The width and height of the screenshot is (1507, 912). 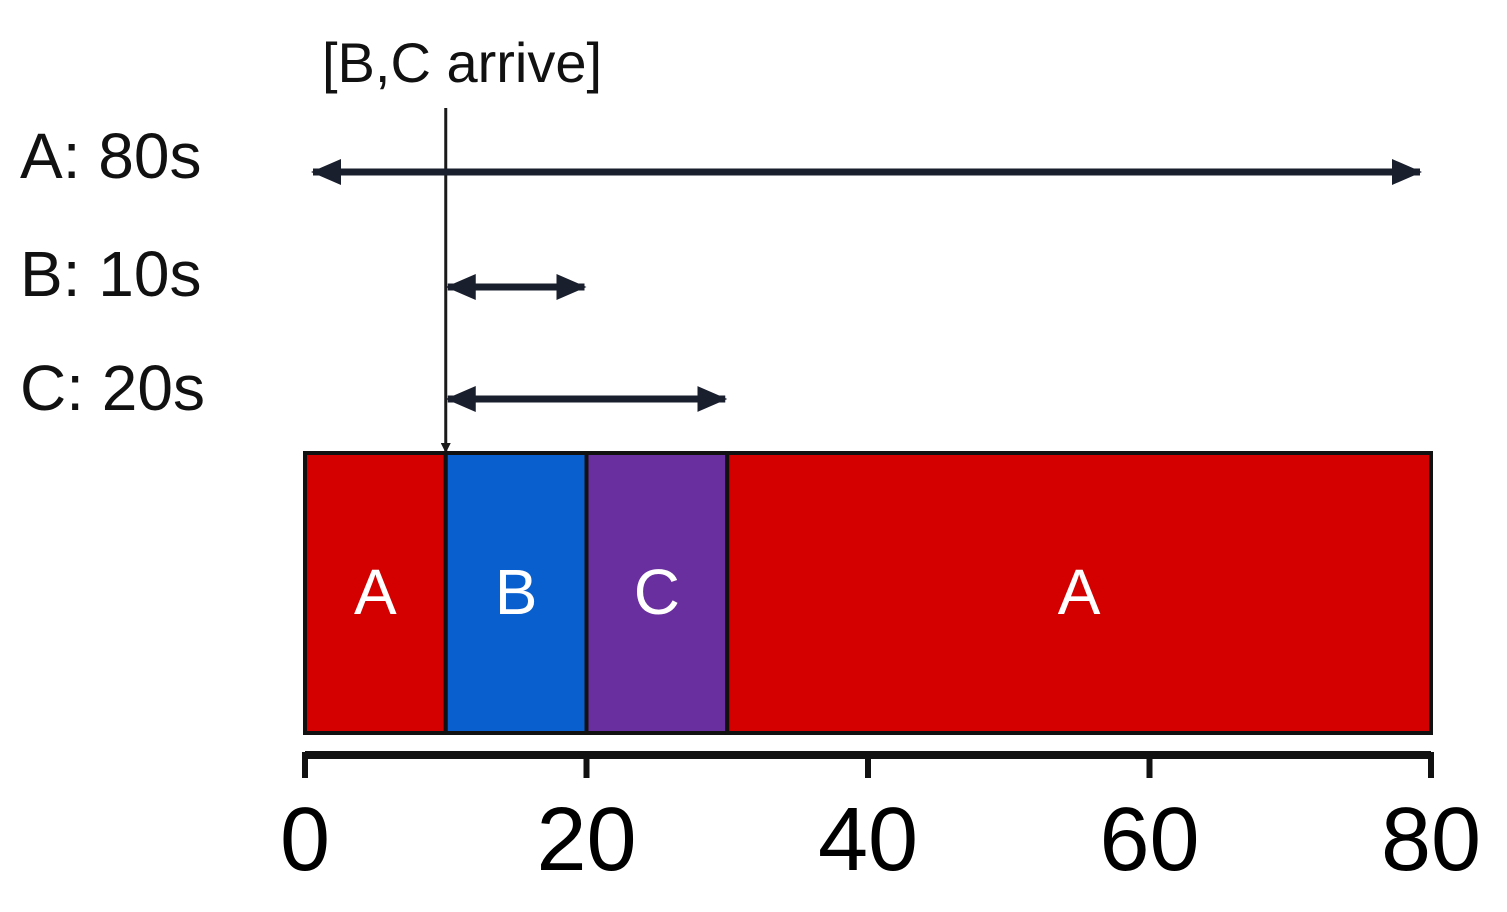 I want to click on job-b-label: B: 10s, so click(x=110, y=274).